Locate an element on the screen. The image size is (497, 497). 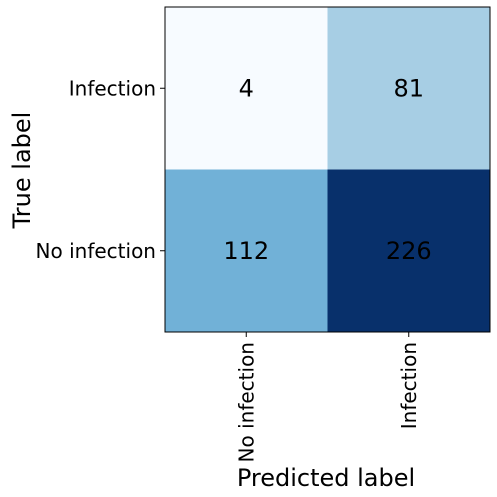
cell-value-r0-c1: 81 is located at coordinates (408, 88).